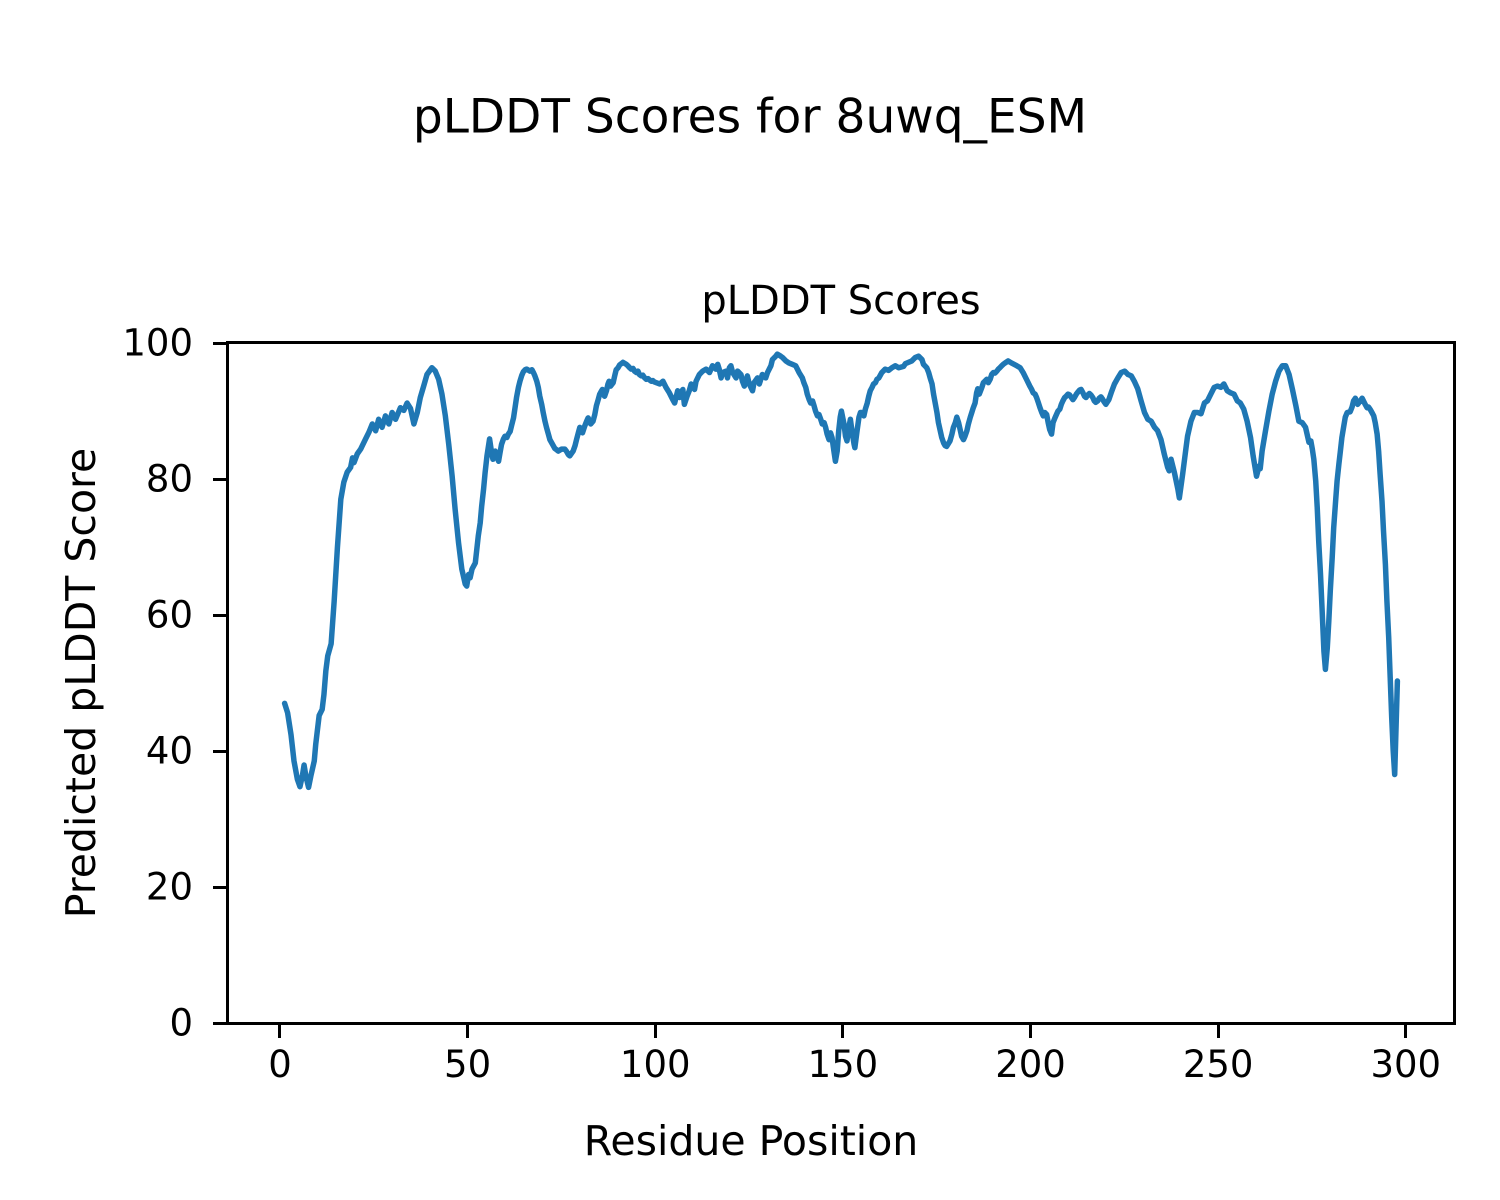 This screenshot has height=1200, width=1500. What do you see at coordinates (750, 117) in the screenshot?
I see `figure-title: pLDDT Scores for 8uwq_ESM` at bounding box center [750, 117].